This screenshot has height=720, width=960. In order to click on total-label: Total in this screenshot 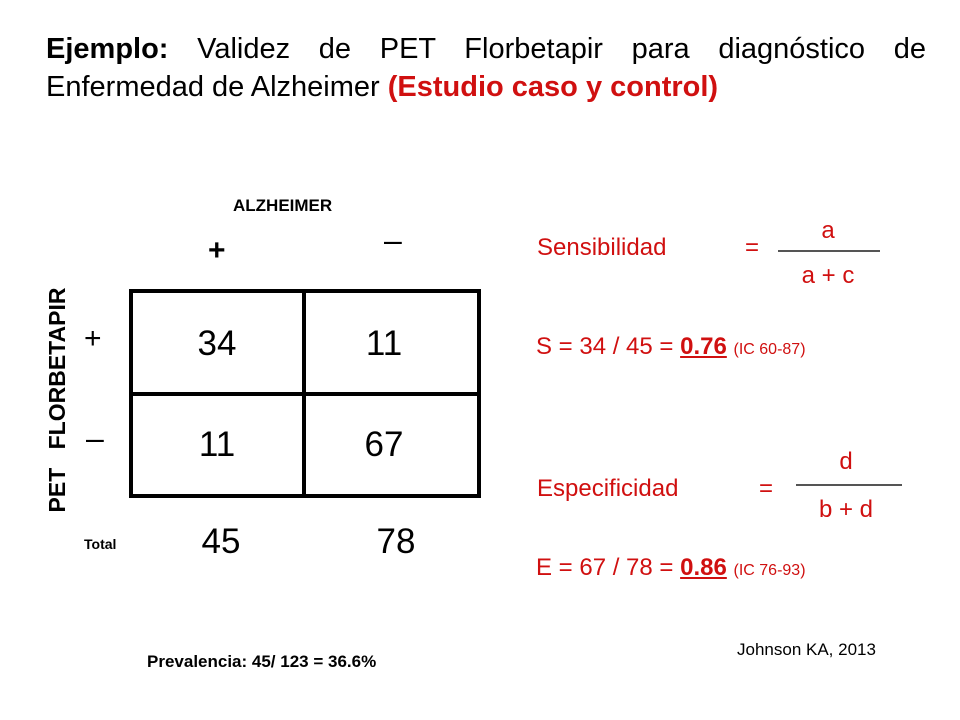, I will do `click(100, 544)`.